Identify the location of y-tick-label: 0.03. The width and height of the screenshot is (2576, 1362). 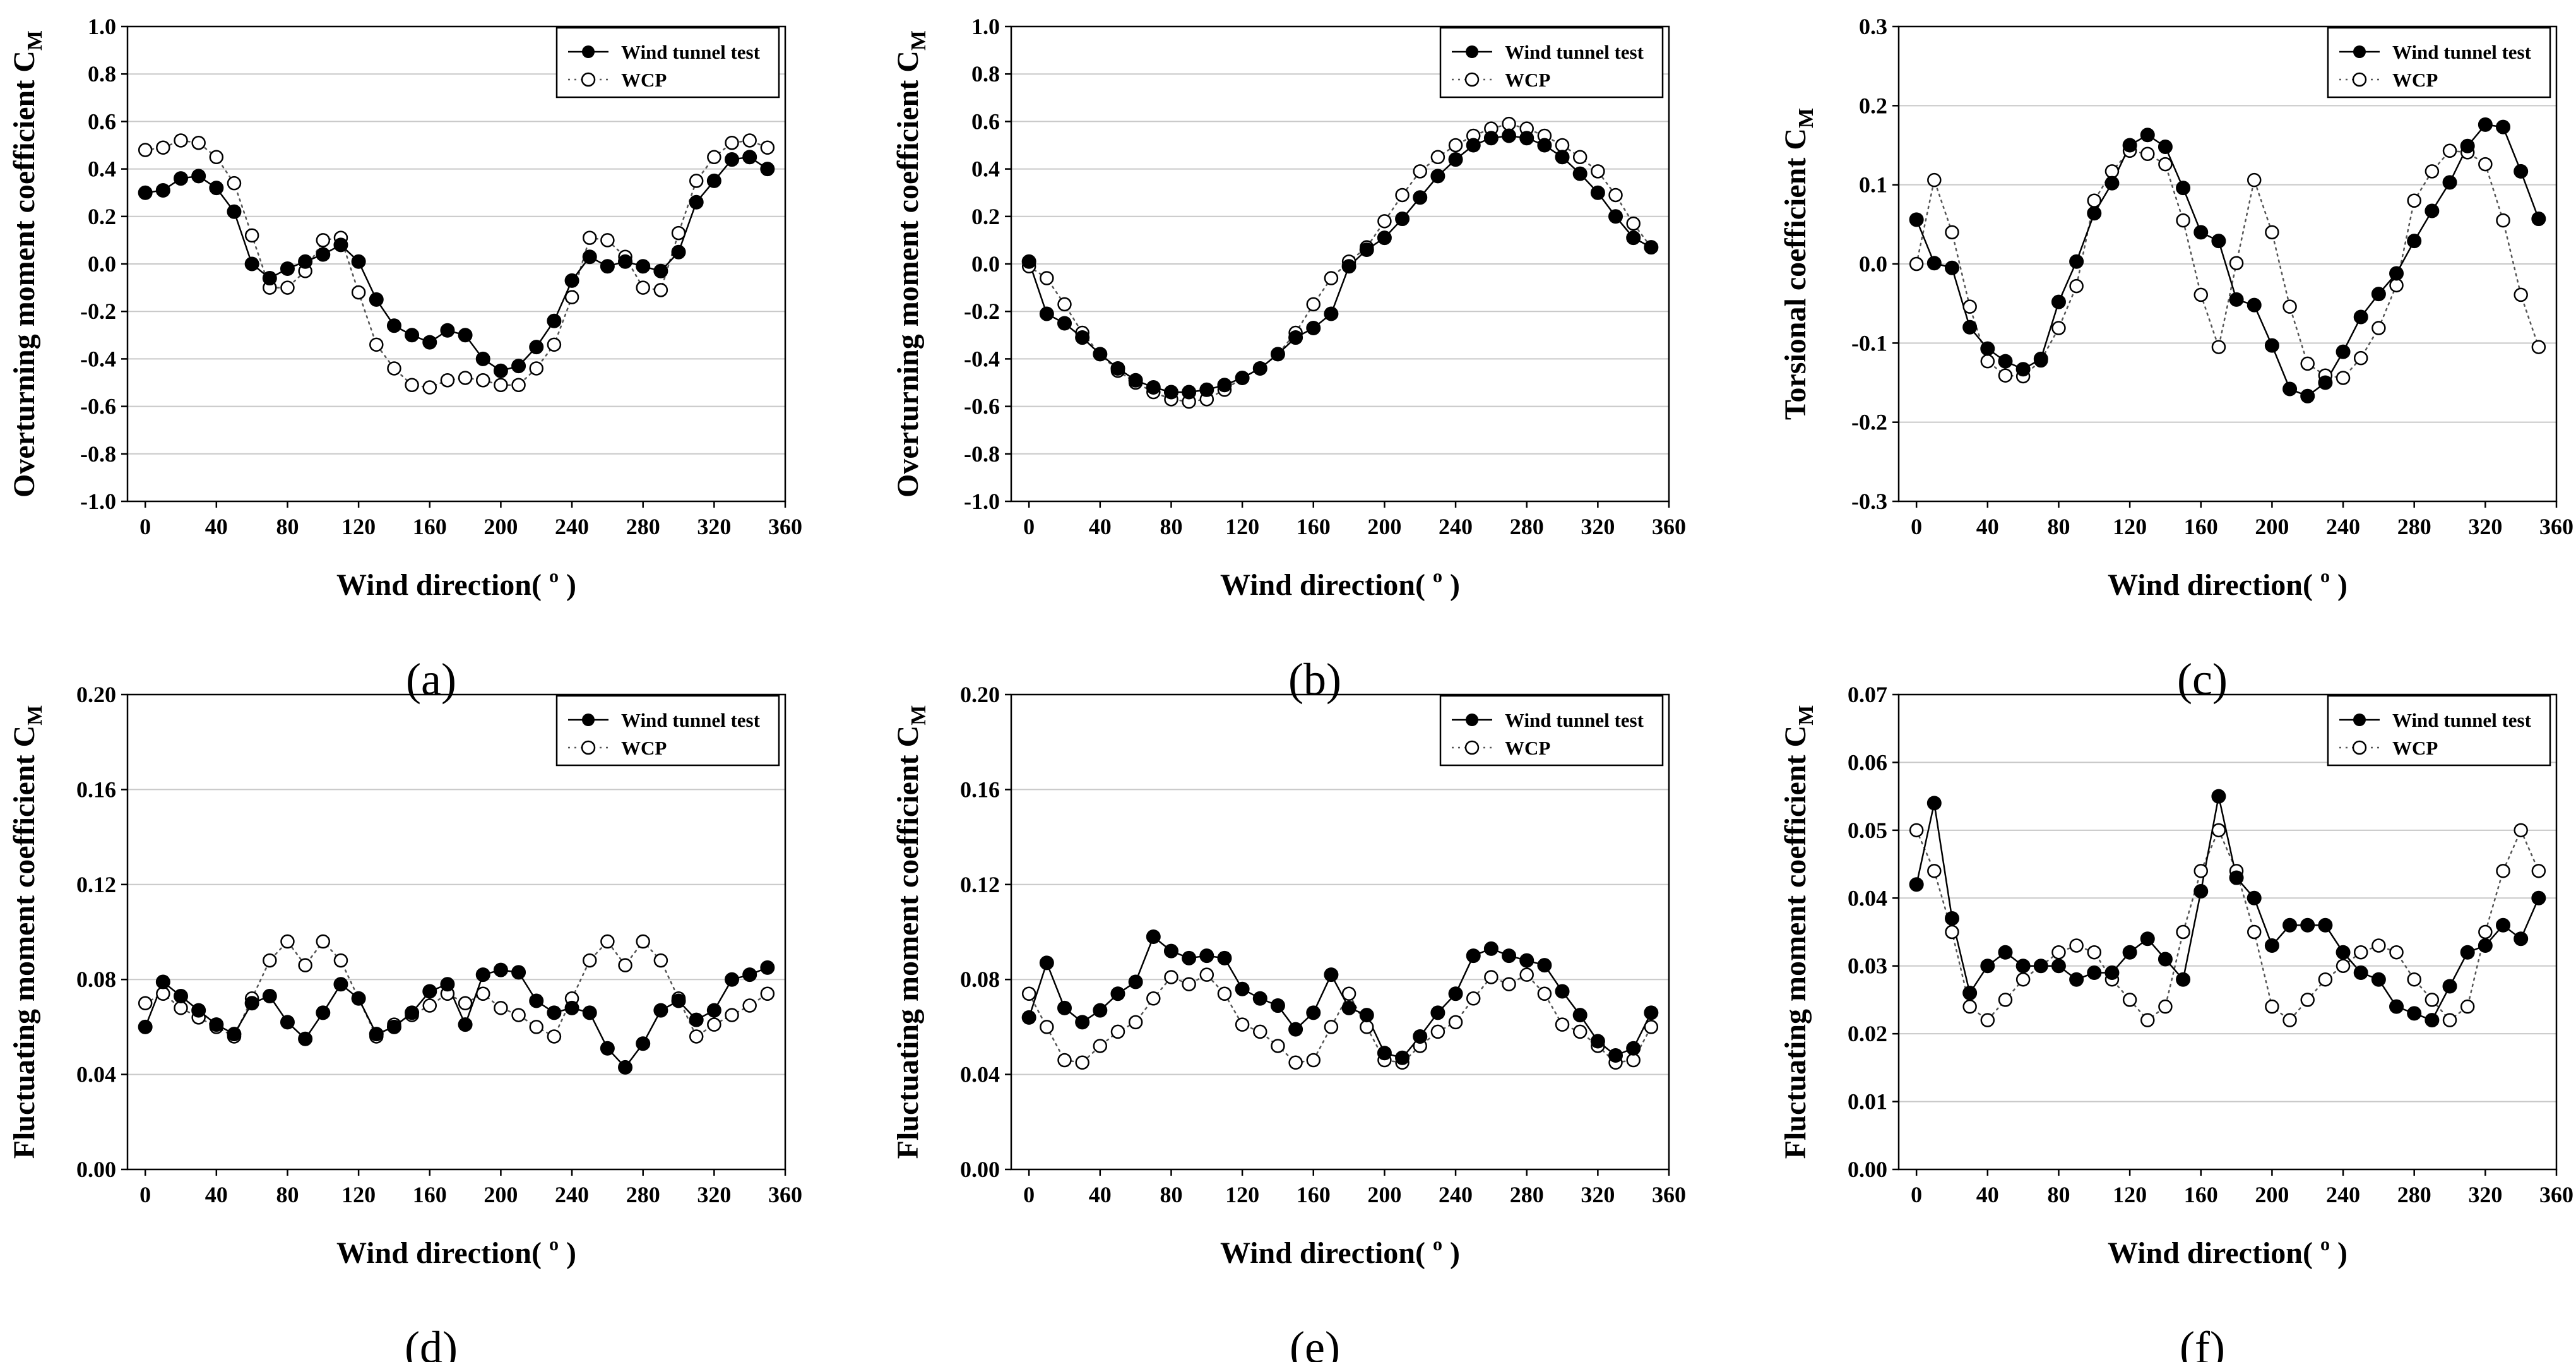
(1867, 966).